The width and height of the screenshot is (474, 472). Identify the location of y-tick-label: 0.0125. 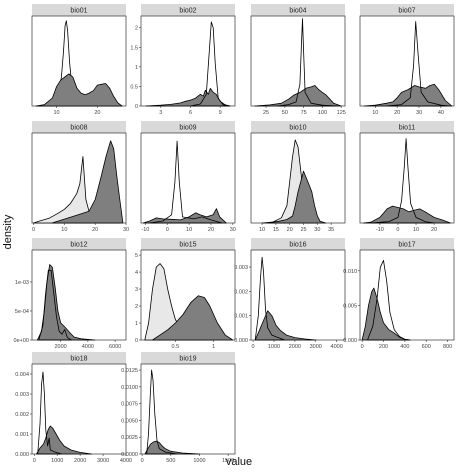
(129, 371).